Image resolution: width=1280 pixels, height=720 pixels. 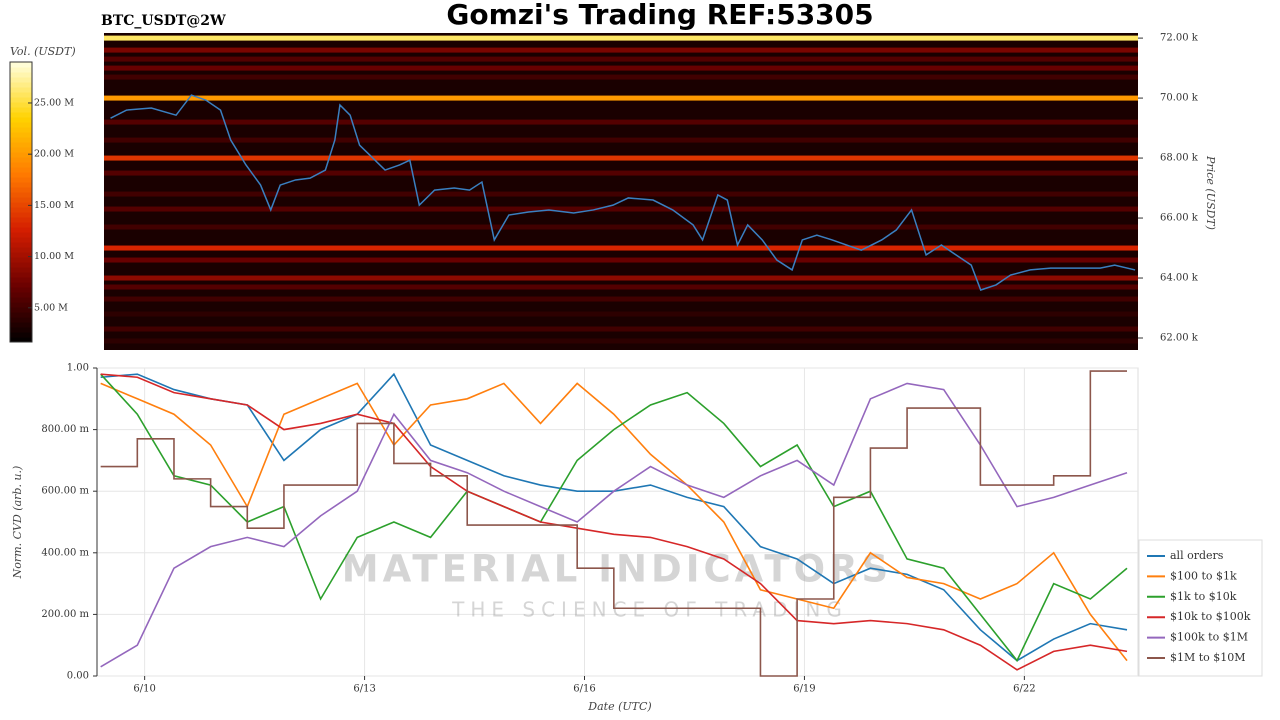 What do you see at coordinates (617, 569) in the screenshot?
I see `watermark: MATERIAL INDICATORS` at bounding box center [617, 569].